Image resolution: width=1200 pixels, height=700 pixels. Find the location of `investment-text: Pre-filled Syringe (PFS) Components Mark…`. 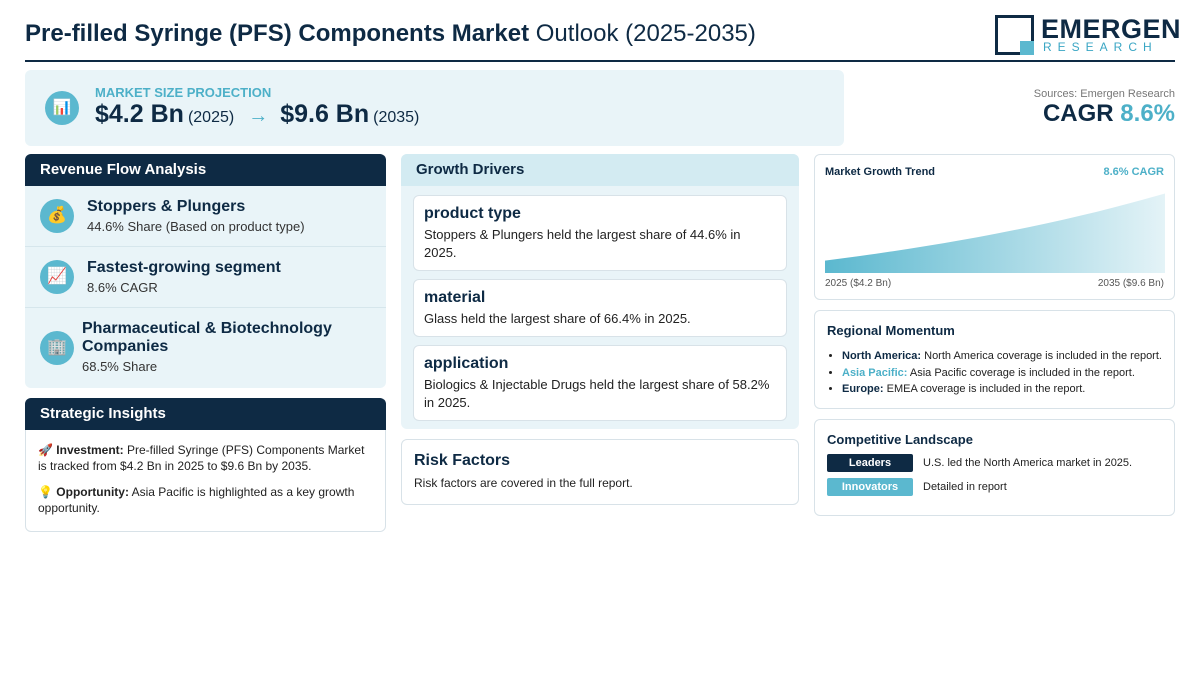

investment-text: Pre-filled Syringe (PFS) Components Mark… is located at coordinates (201, 458).